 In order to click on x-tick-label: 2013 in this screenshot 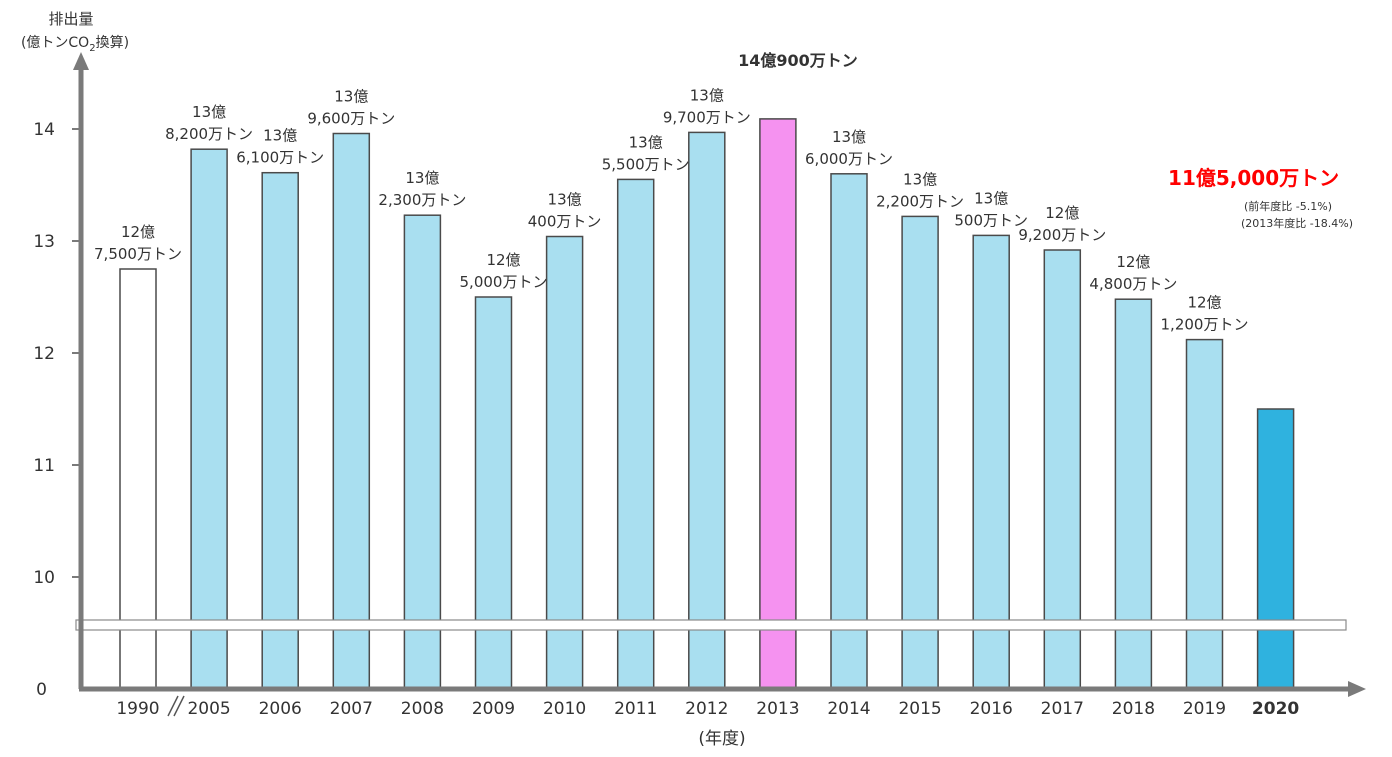, I will do `click(777, 709)`.